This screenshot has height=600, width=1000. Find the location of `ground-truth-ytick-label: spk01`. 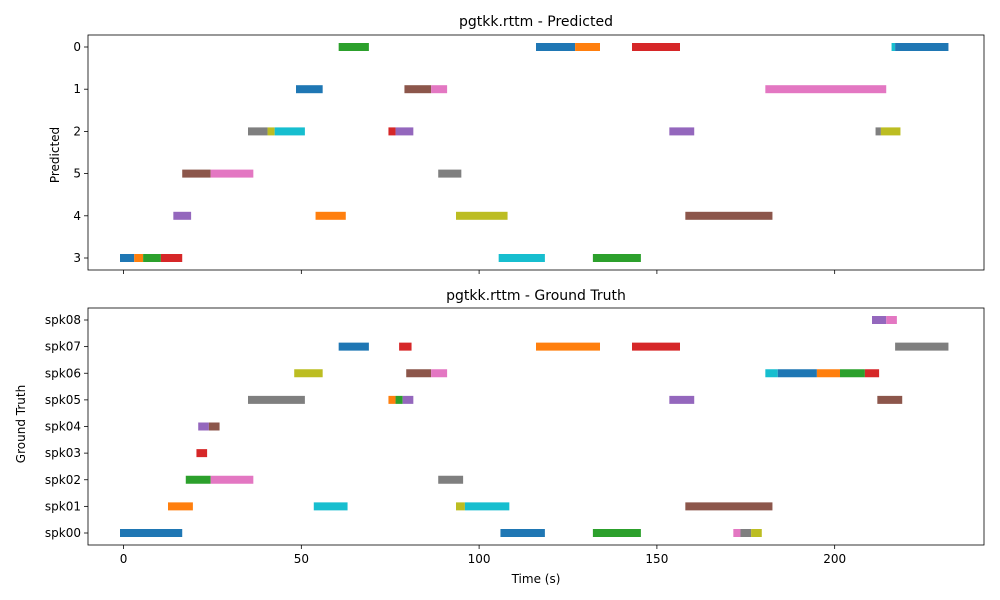

ground-truth-ytick-label: spk01 is located at coordinates (63, 506).